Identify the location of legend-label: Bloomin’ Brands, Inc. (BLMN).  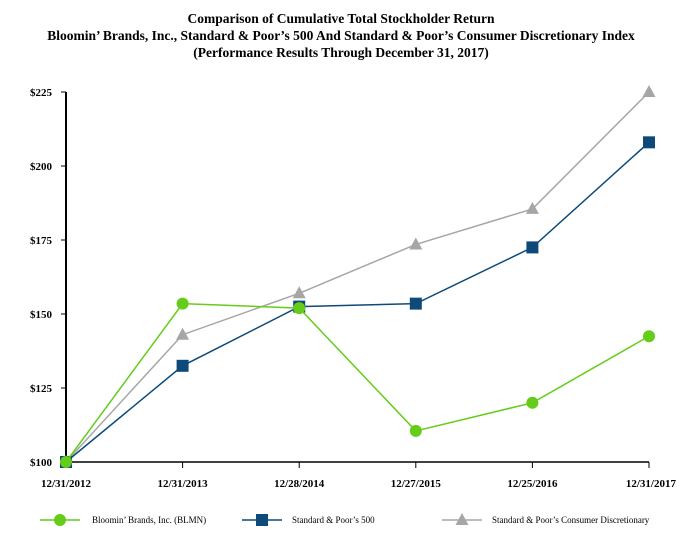
(149, 520).